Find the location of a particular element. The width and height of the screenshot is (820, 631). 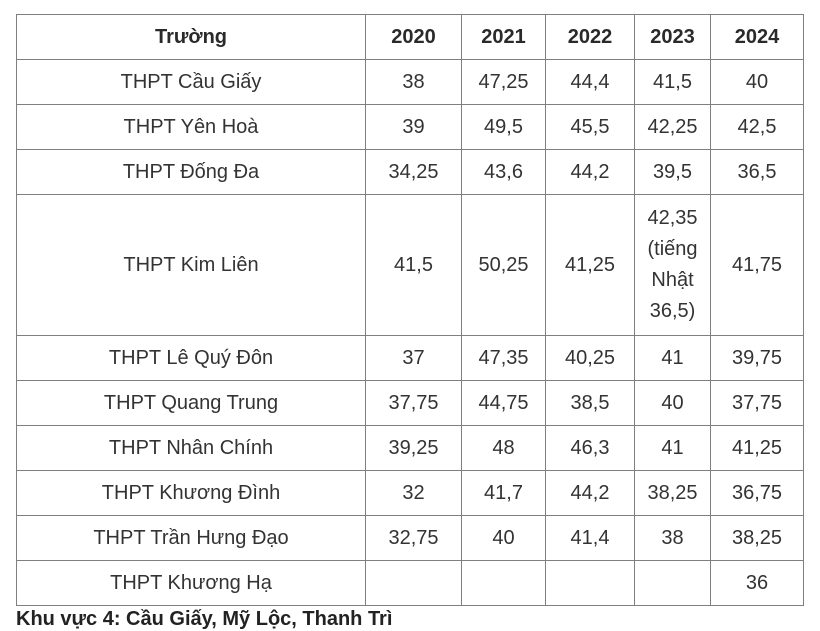

score-2024: 39,75 is located at coordinates (757, 358).